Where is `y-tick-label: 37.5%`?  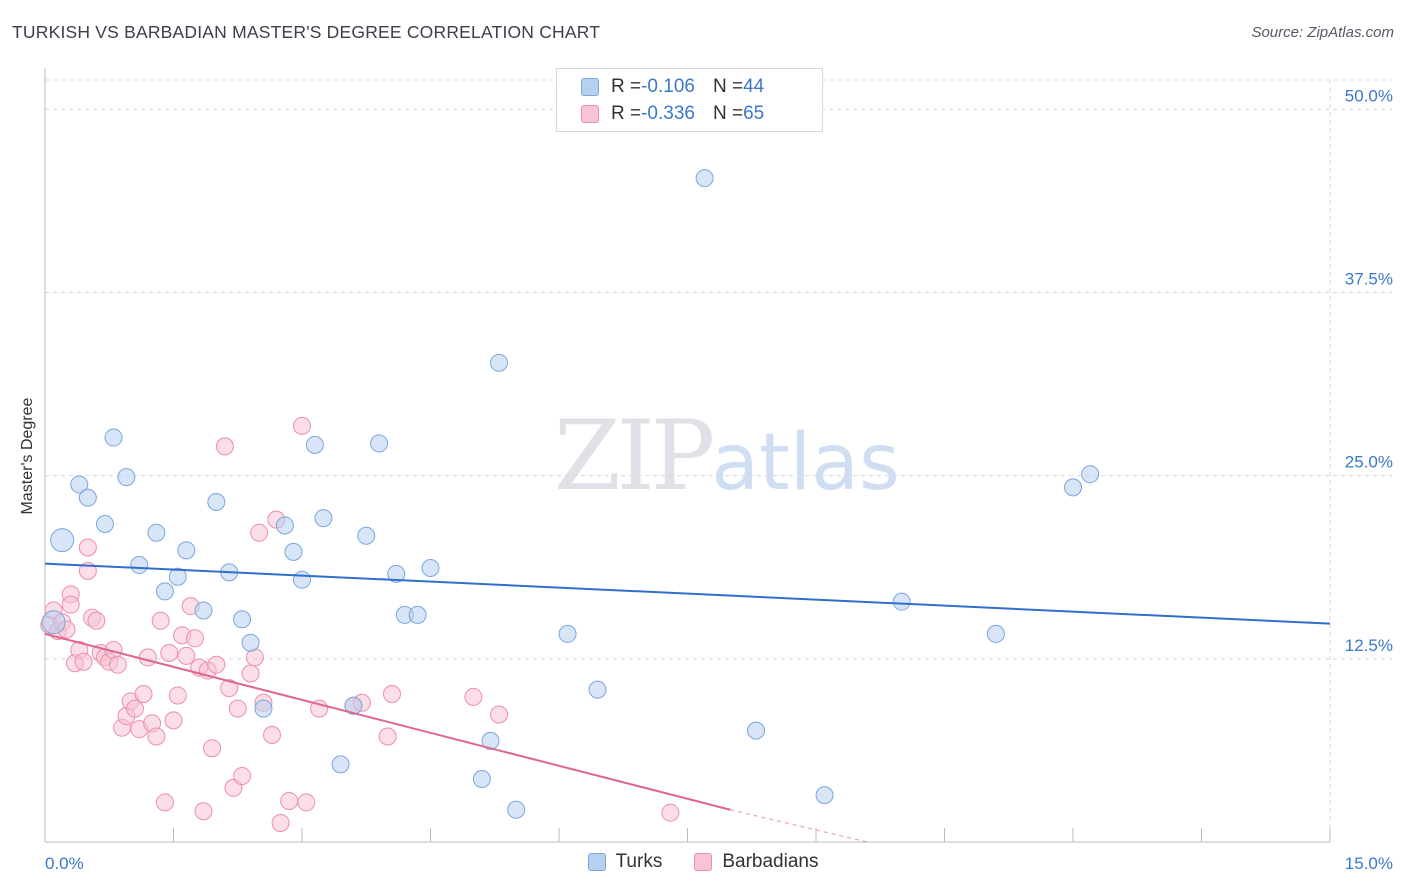 y-tick-label: 37.5% is located at coordinates (1369, 278).